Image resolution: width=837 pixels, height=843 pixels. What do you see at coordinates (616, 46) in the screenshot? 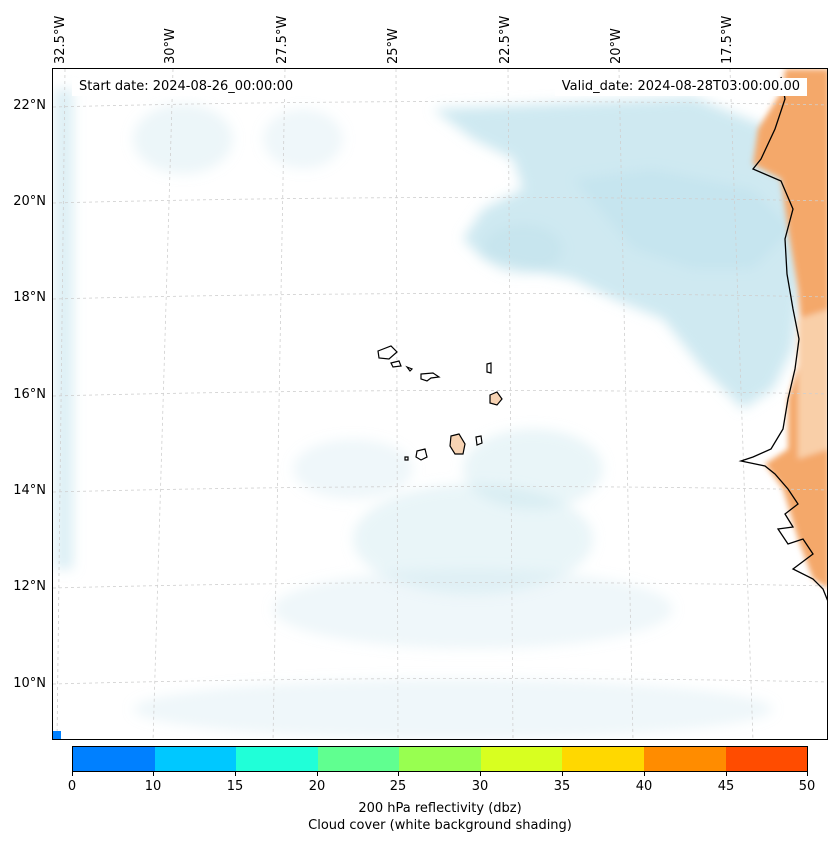
I see `lon-label-20w: 20°W` at bounding box center [616, 46].